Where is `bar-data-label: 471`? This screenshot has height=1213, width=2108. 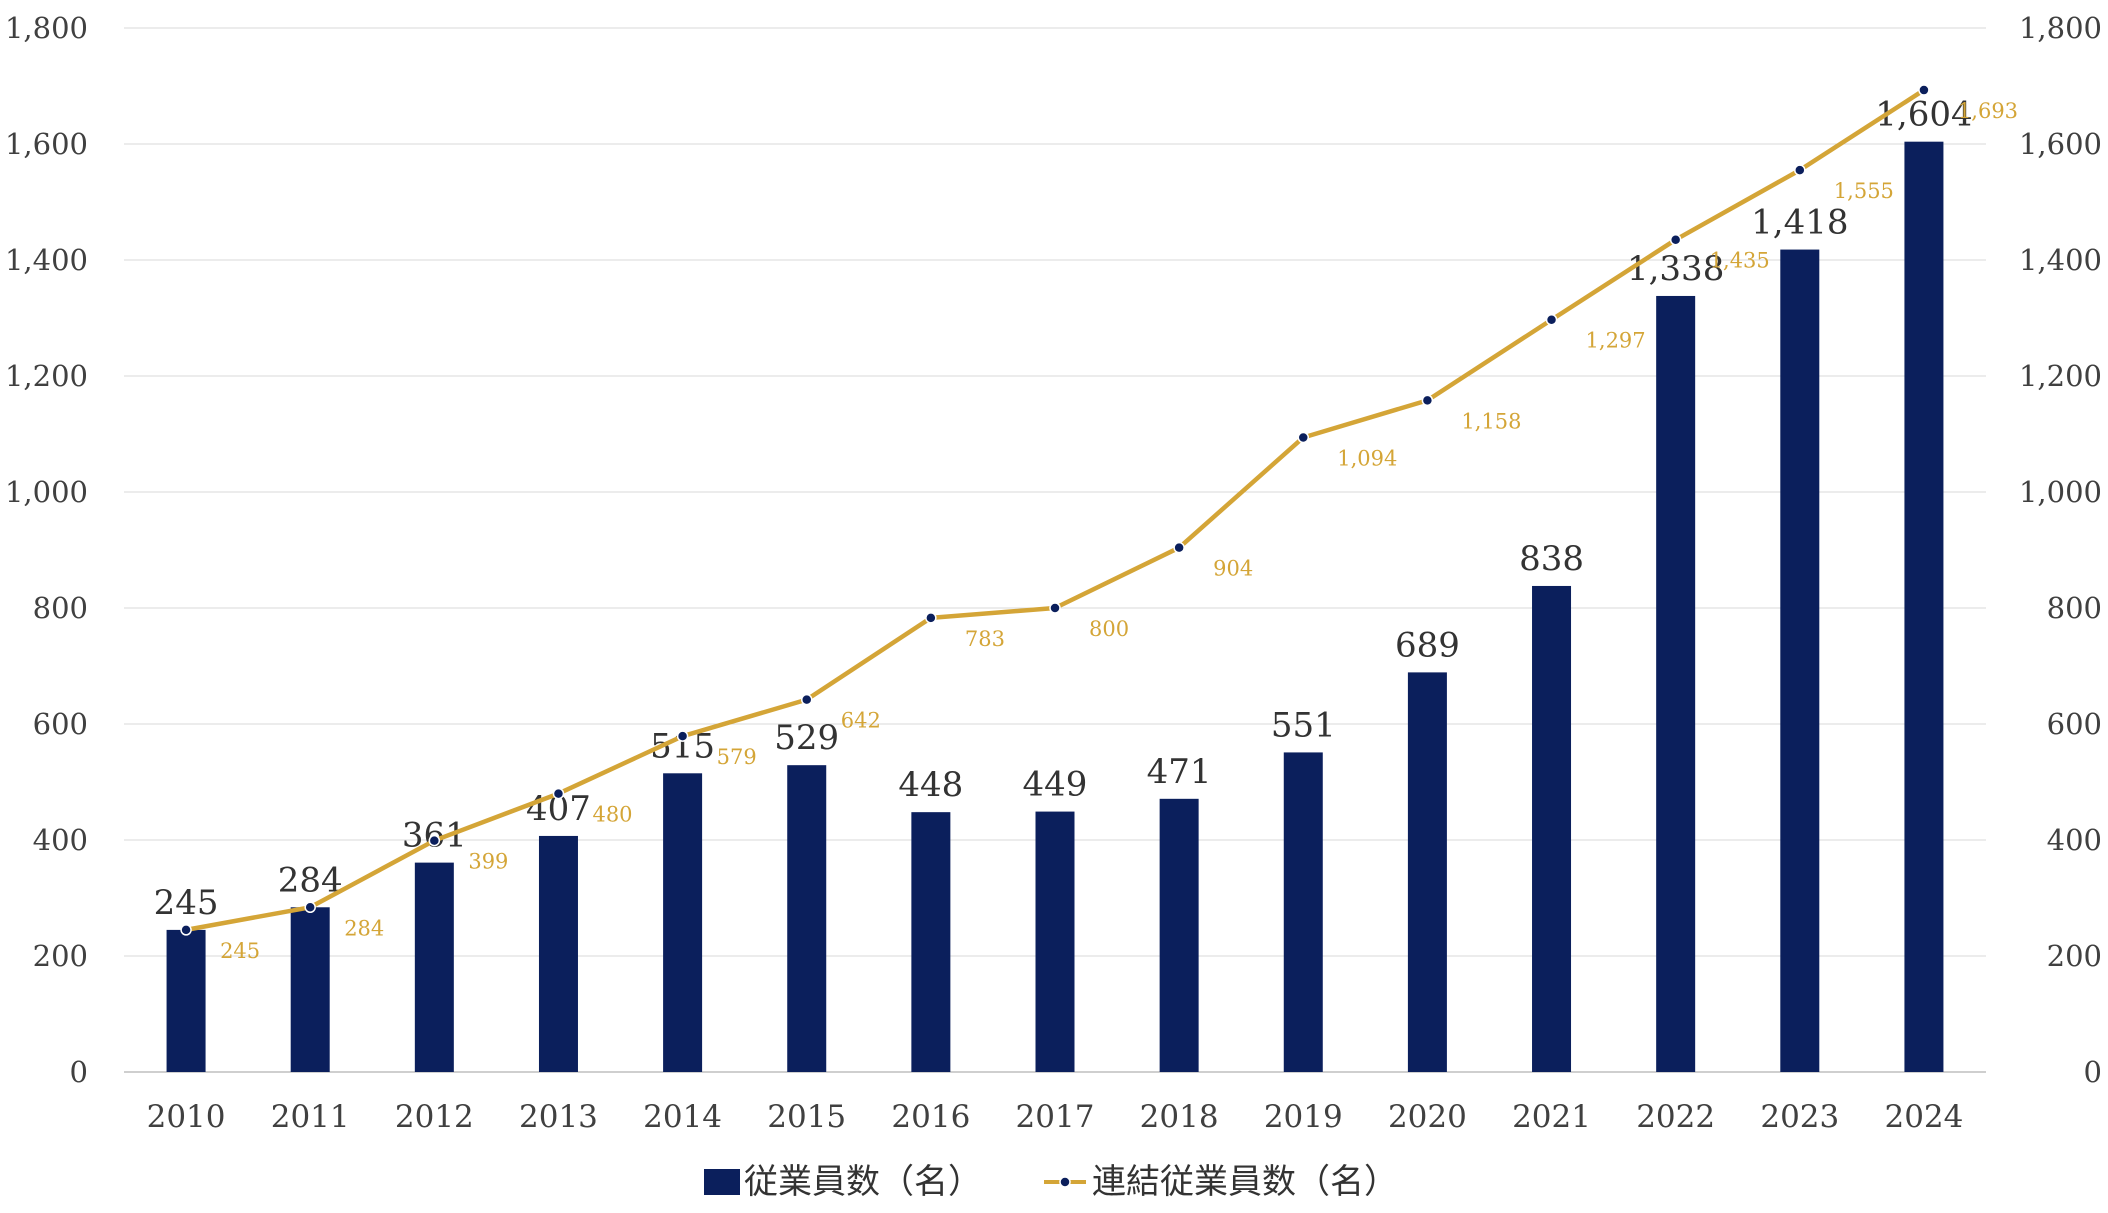 bar-data-label: 471 is located at coordinates (1179, 772).